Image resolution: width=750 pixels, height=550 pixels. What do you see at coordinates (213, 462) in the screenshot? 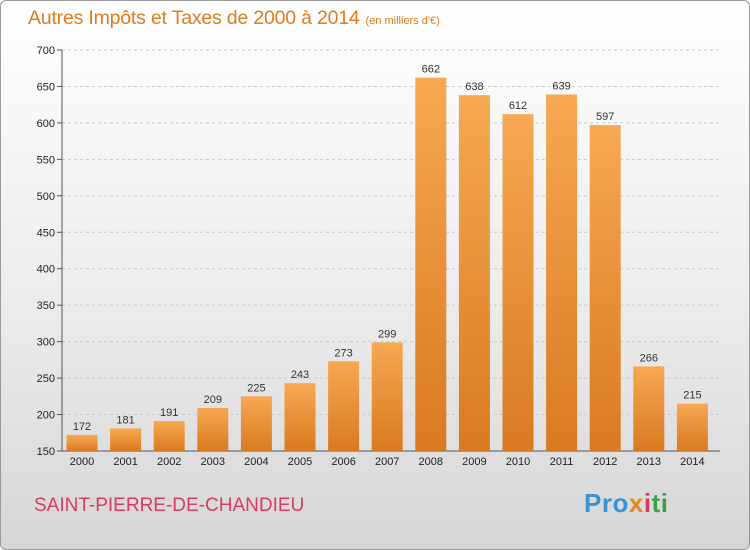
I see `x-tick-label-2003: 2003` at bounding box center [213, 462].